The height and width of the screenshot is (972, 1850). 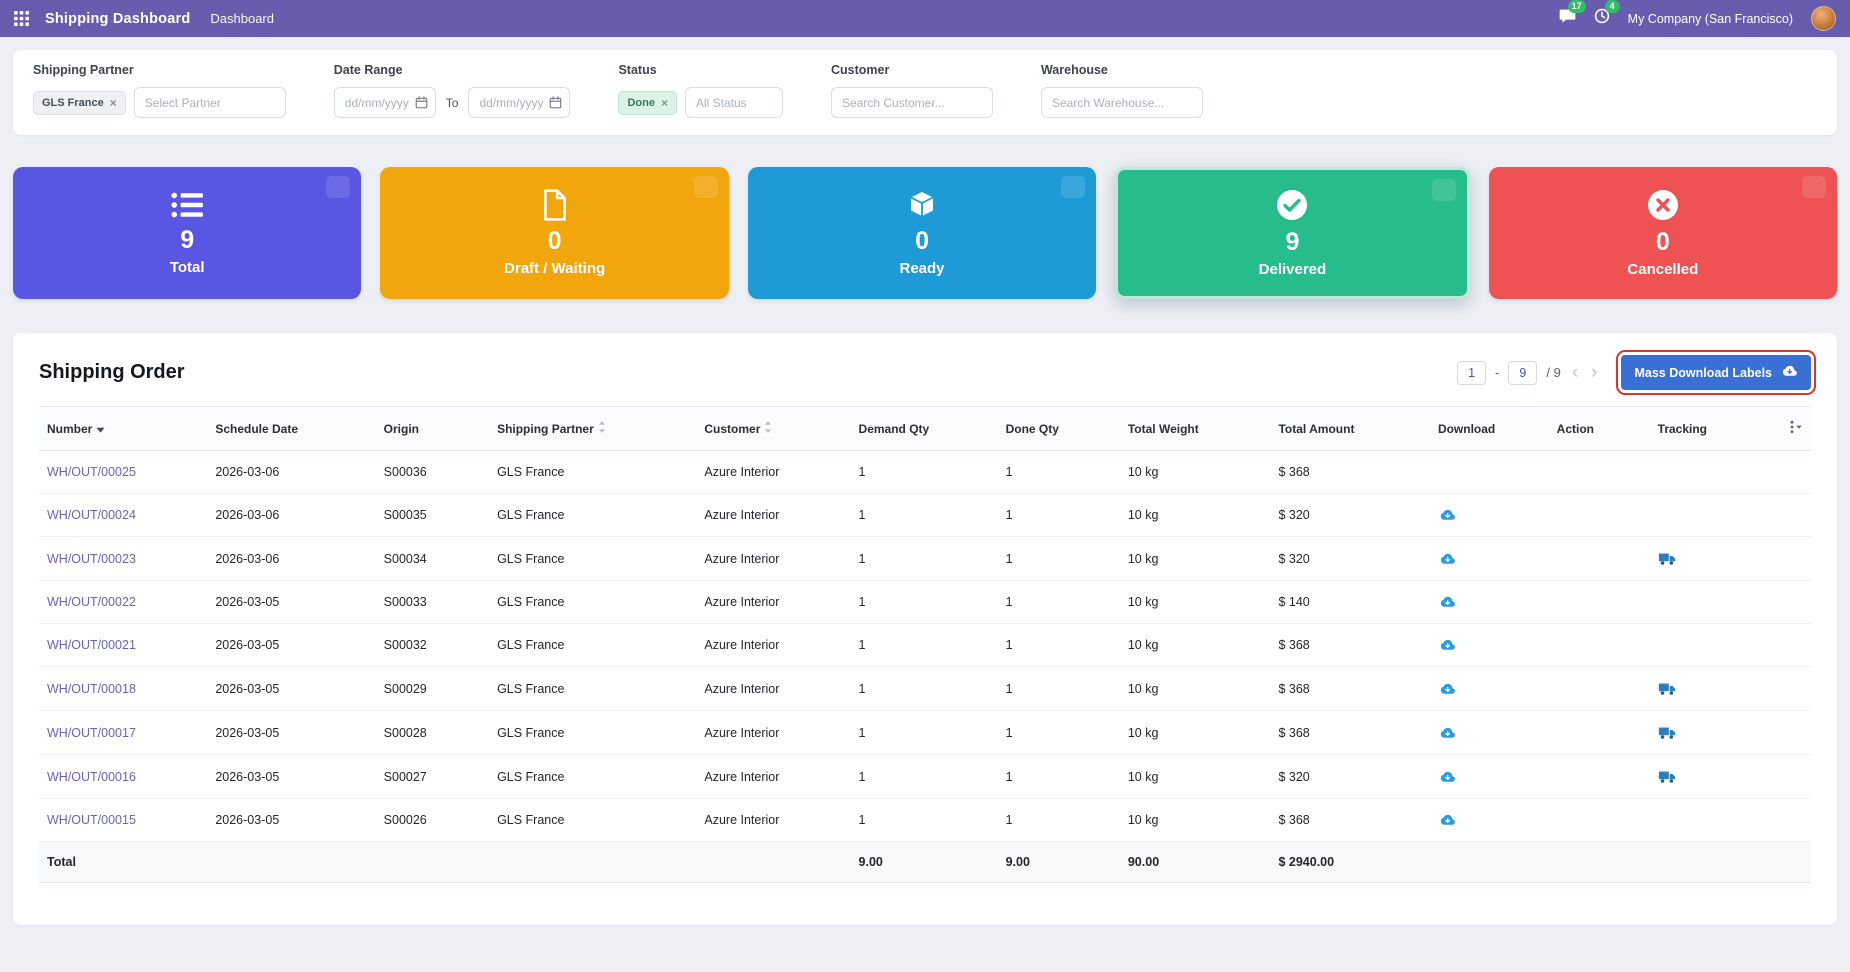 What do you see at coordinates (1472, 372) in the screenshot?
I see `page-start: 1` at bounding box center [1472, 372].